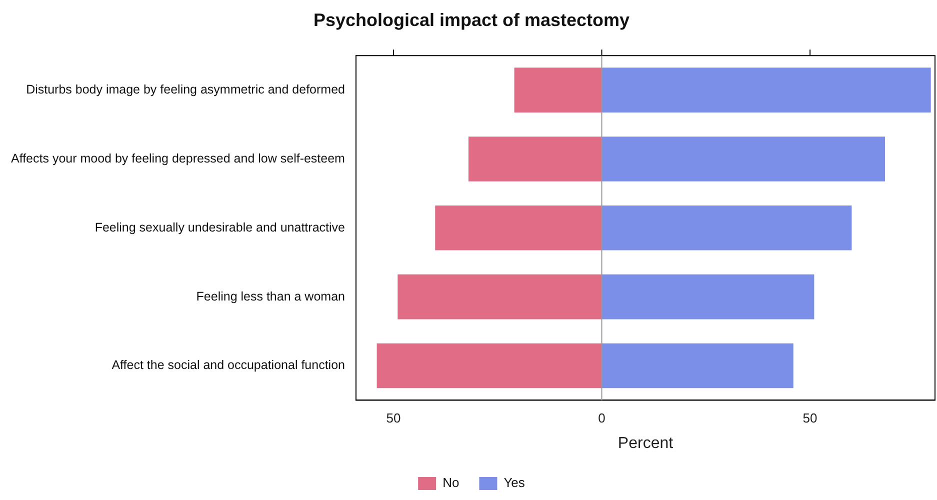 The width and height of the screenshot is (937, 500). Describe the element at coordinates (220, 227) in the screenshot. I see `y-tick-label: Feeling sexually undesirable and unattractive` at that location.